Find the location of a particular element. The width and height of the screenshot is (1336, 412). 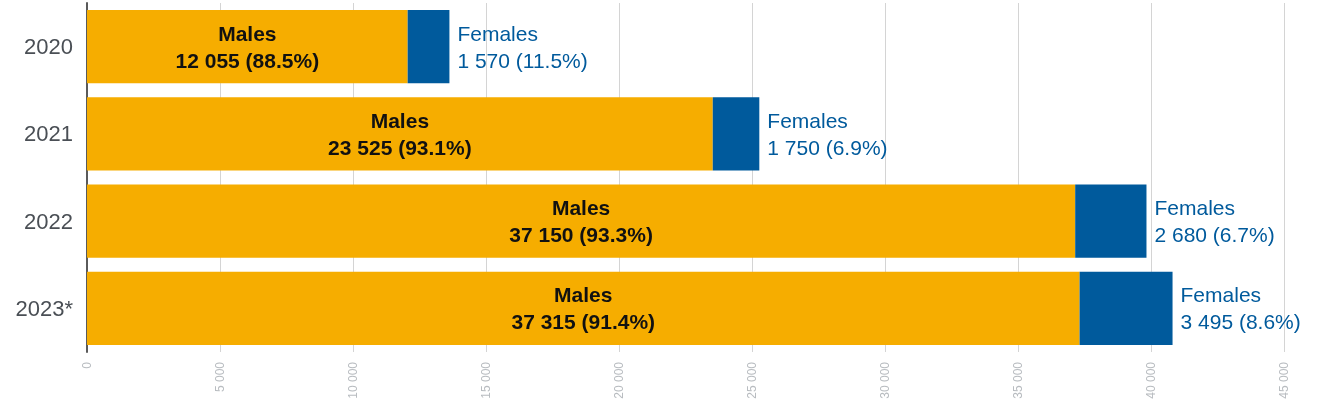

series-label: Females is located at coordinates (497, 33).